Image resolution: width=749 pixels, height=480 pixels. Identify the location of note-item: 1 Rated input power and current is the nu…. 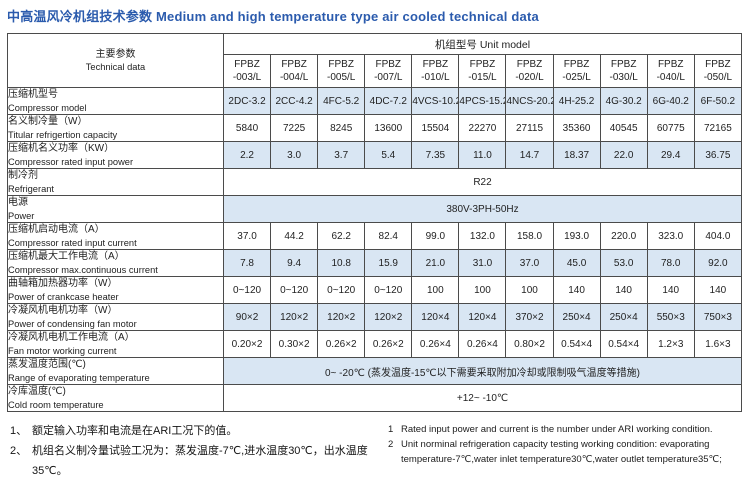
(564, 429).